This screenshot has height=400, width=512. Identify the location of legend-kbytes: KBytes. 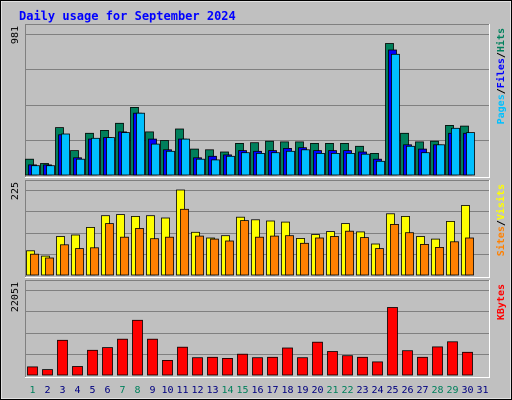
(501, 302).